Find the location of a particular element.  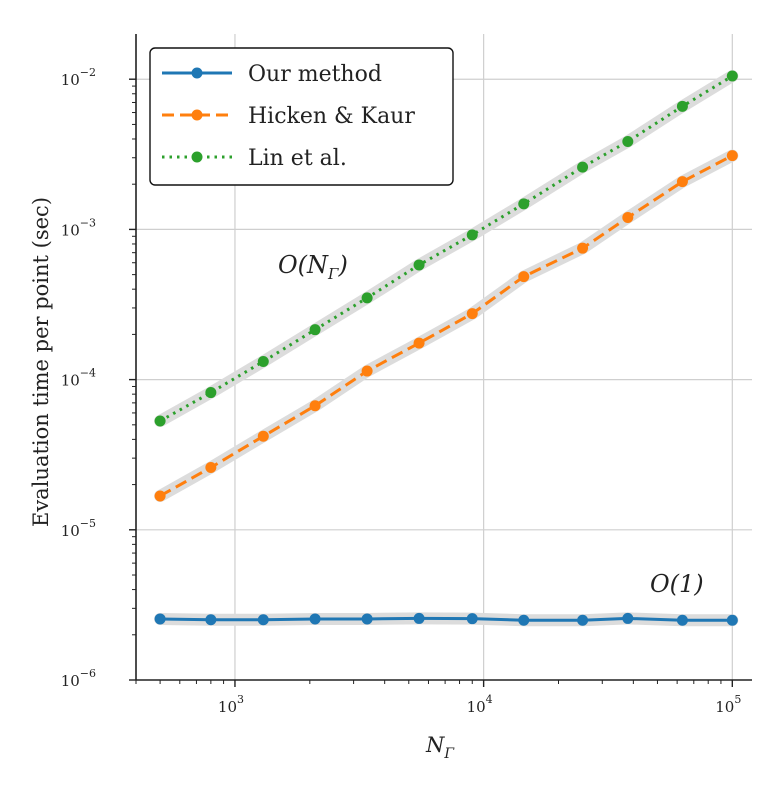

legend-label: Our method is located at coordinates (315, 74).